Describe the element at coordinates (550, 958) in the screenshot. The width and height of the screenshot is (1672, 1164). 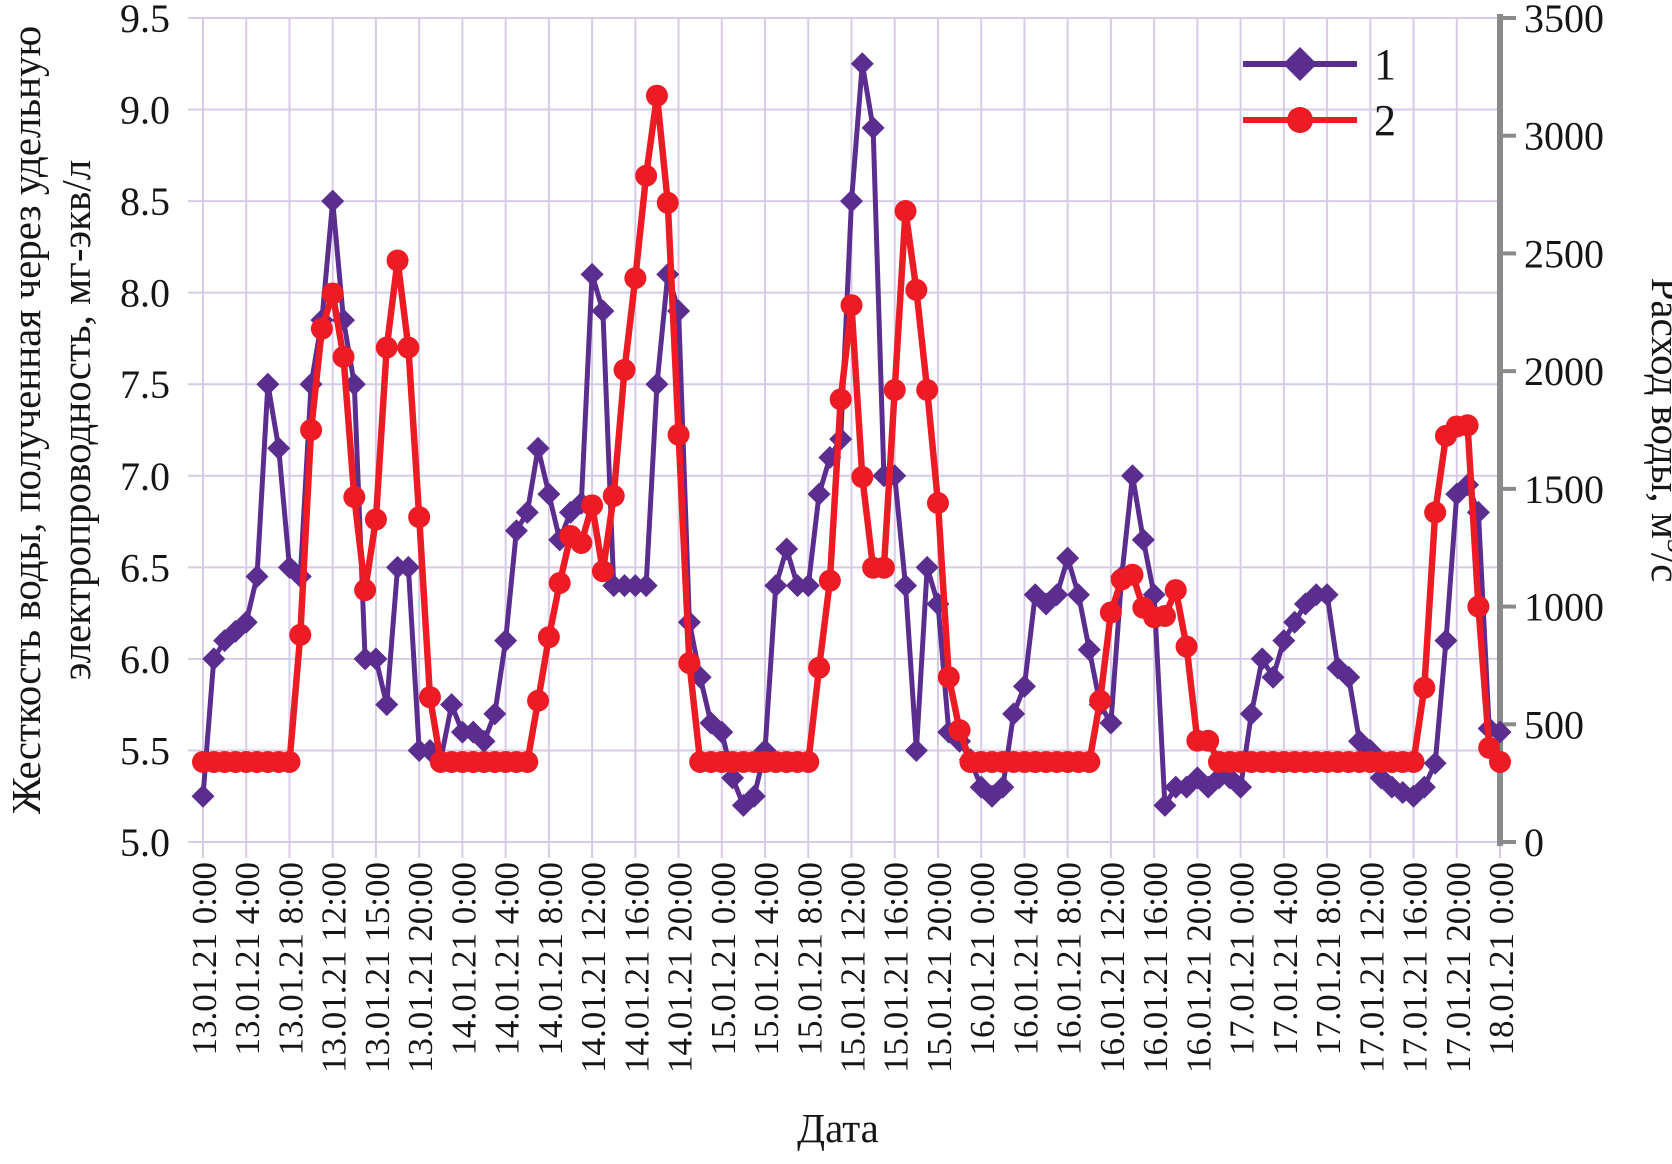
I see `x-tick-label: 14.01.21 8:00` at that location.